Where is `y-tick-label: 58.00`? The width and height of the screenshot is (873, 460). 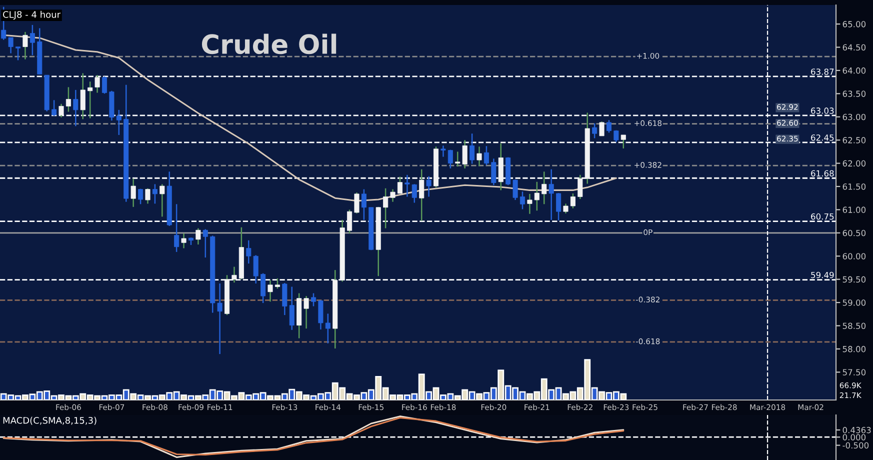 y-tick-label: 58.00 is located at coordinates (854, 349).